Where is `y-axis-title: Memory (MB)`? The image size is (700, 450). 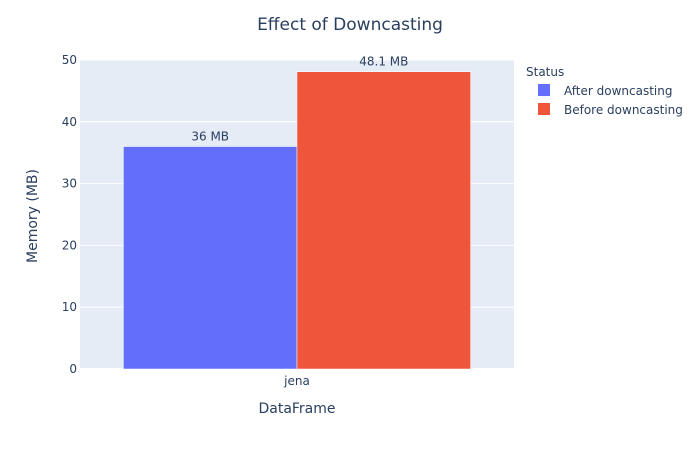 y-axis-title: Memory (MB) is located at coordinates (33, 216).